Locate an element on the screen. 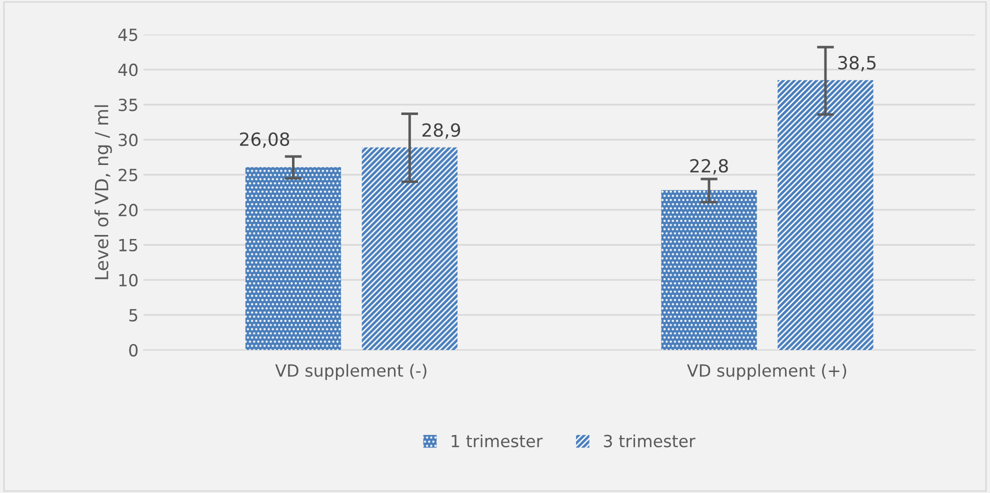  y-tick-label: 15 is located at coordinates (128, 245).